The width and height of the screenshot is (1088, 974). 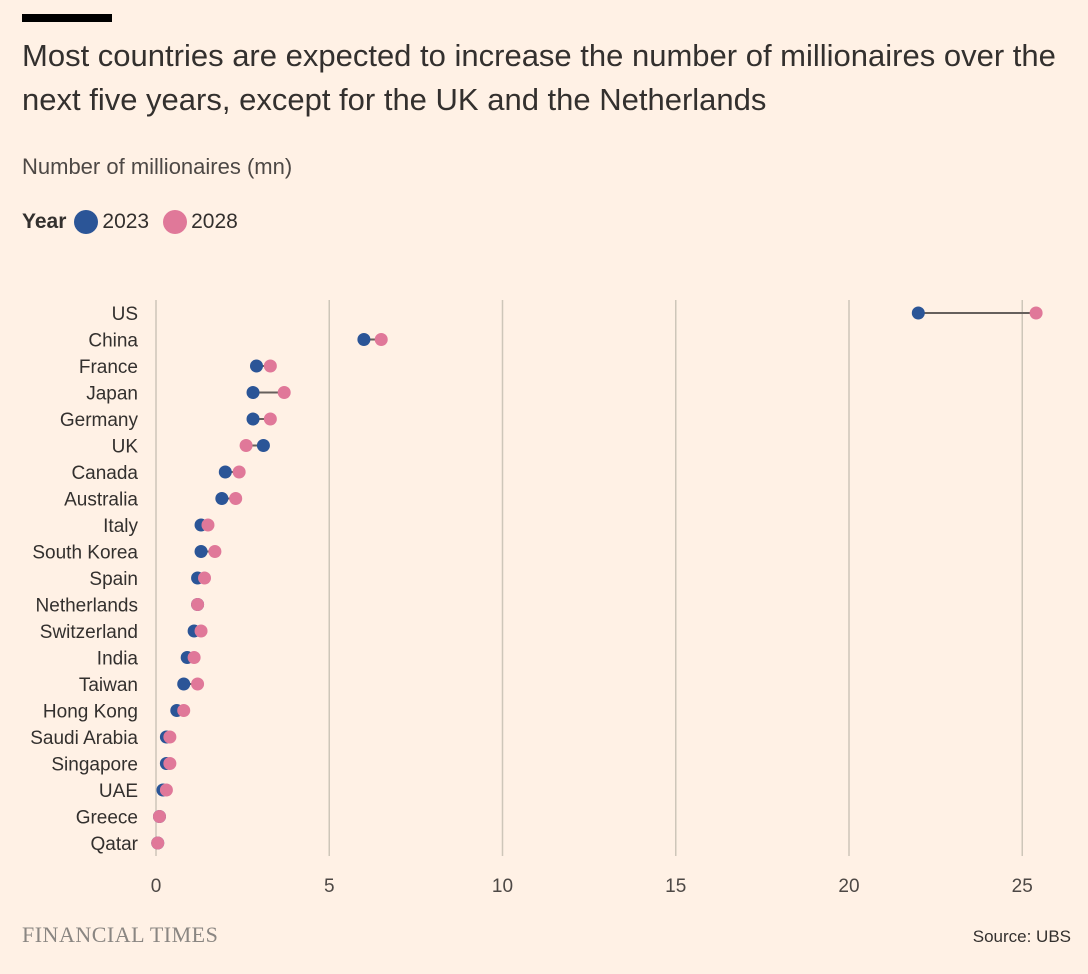 I want to click on y-label-france: France, so click(x=108, y=367).